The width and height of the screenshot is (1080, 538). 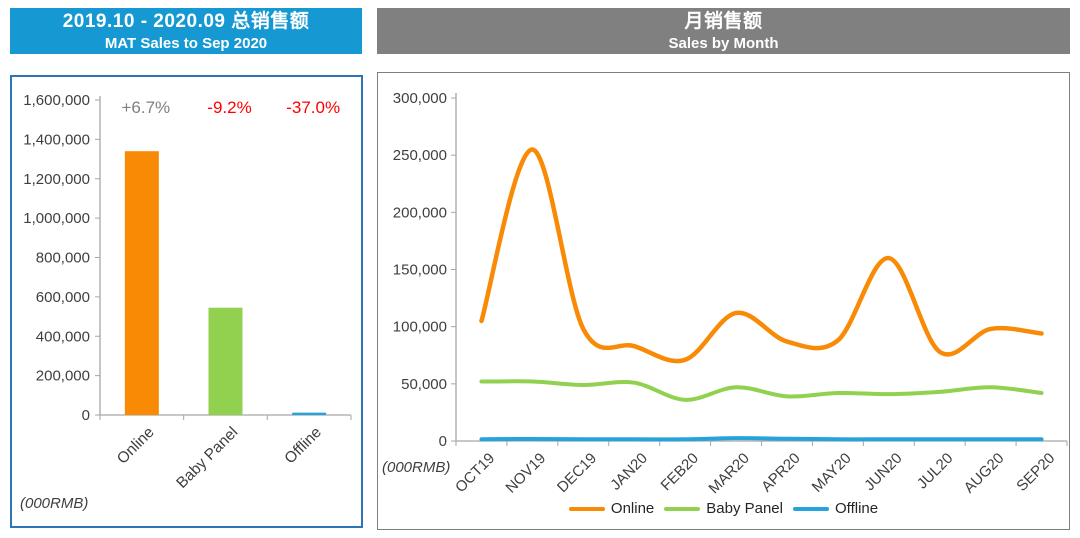 What do you see at coordinates (56, 179) in the screenshot?
I see `y-tick-label: 1,200,000` at bounding box center [56, 179].